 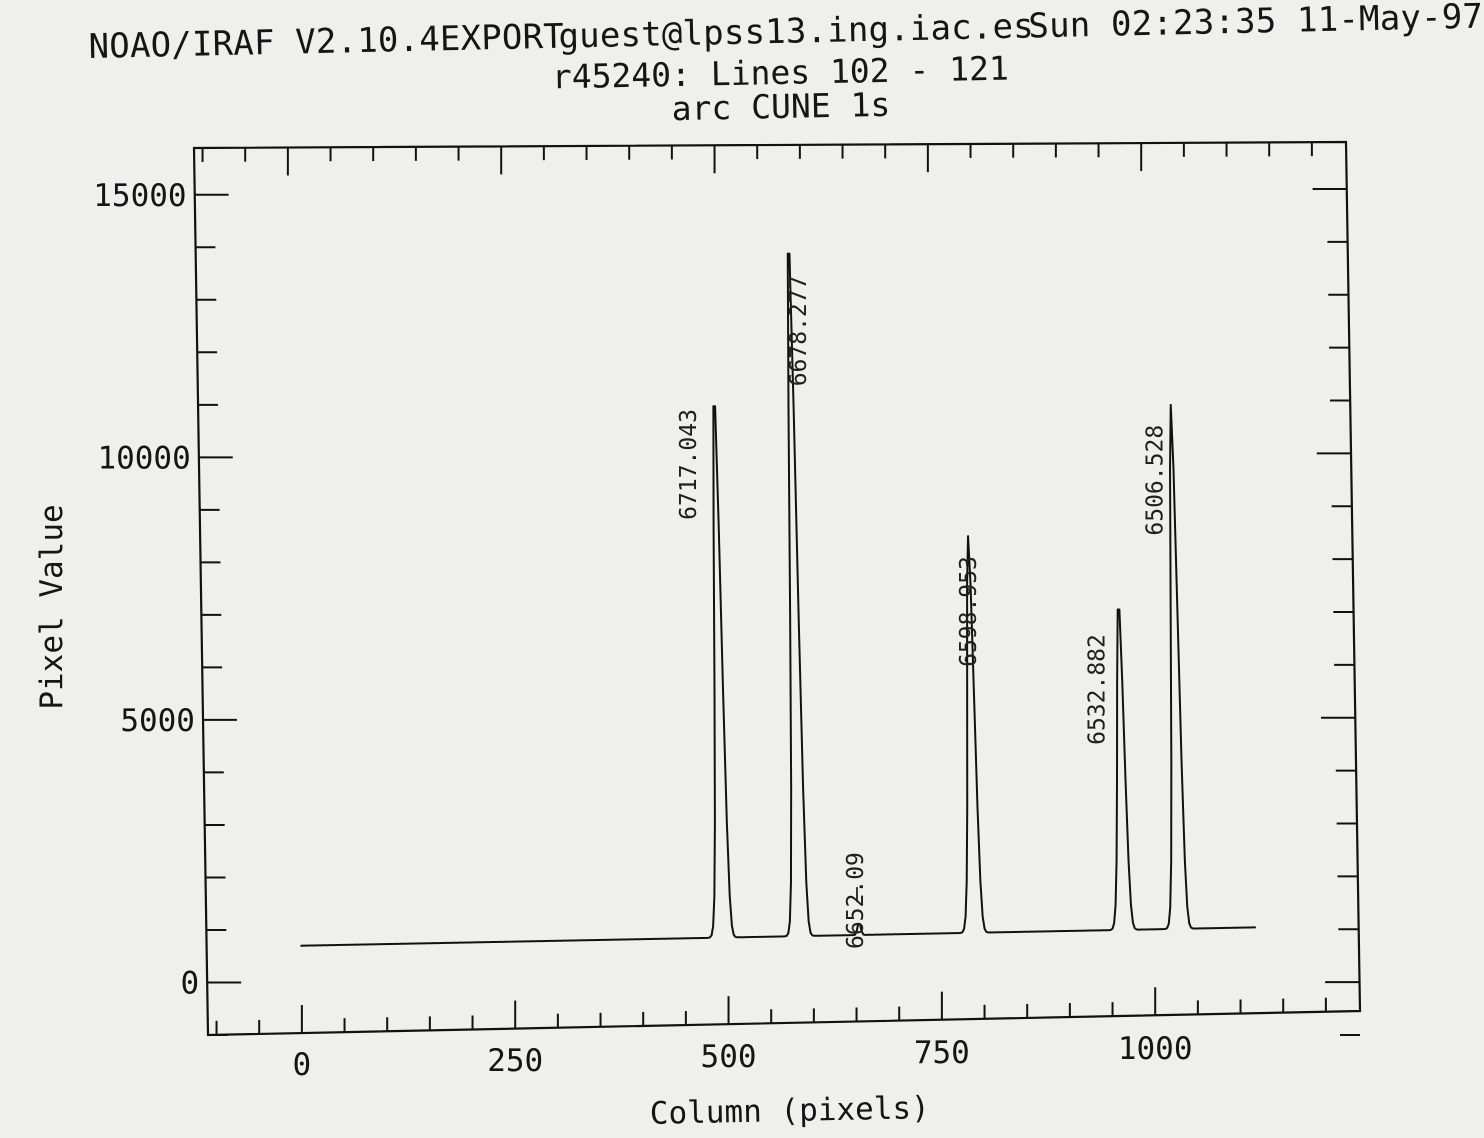 I want to click on y-tick-label: 10000, so click(x=143, y=458).